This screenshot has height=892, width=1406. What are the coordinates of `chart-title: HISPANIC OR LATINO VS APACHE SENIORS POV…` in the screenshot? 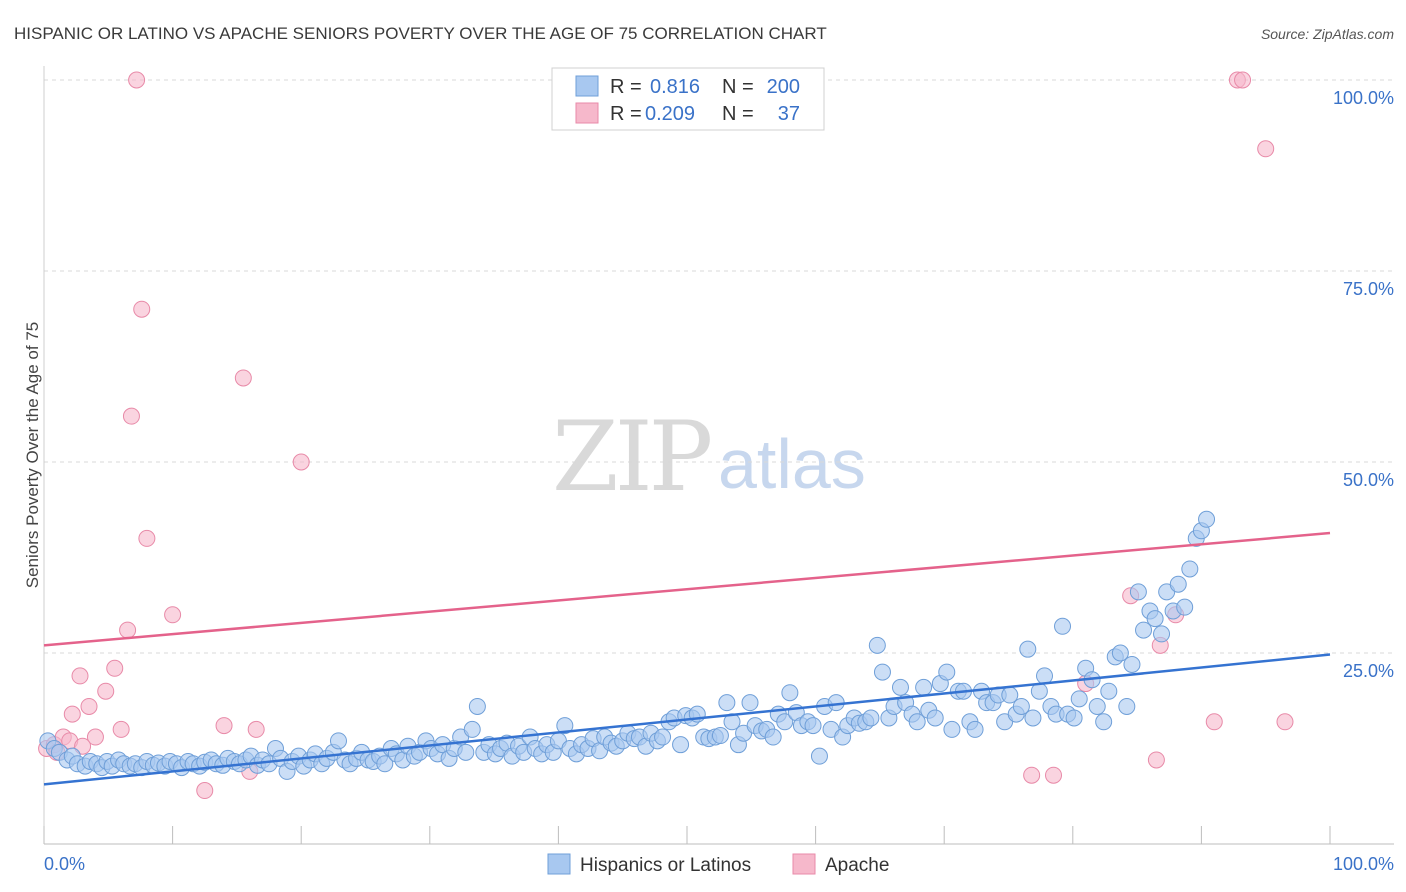 It's located at (420, 33).